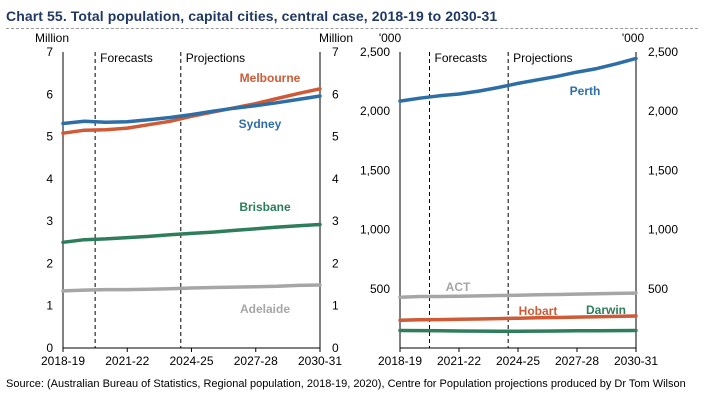  I want to click on panel1-series-sydney, so click(191, 110).